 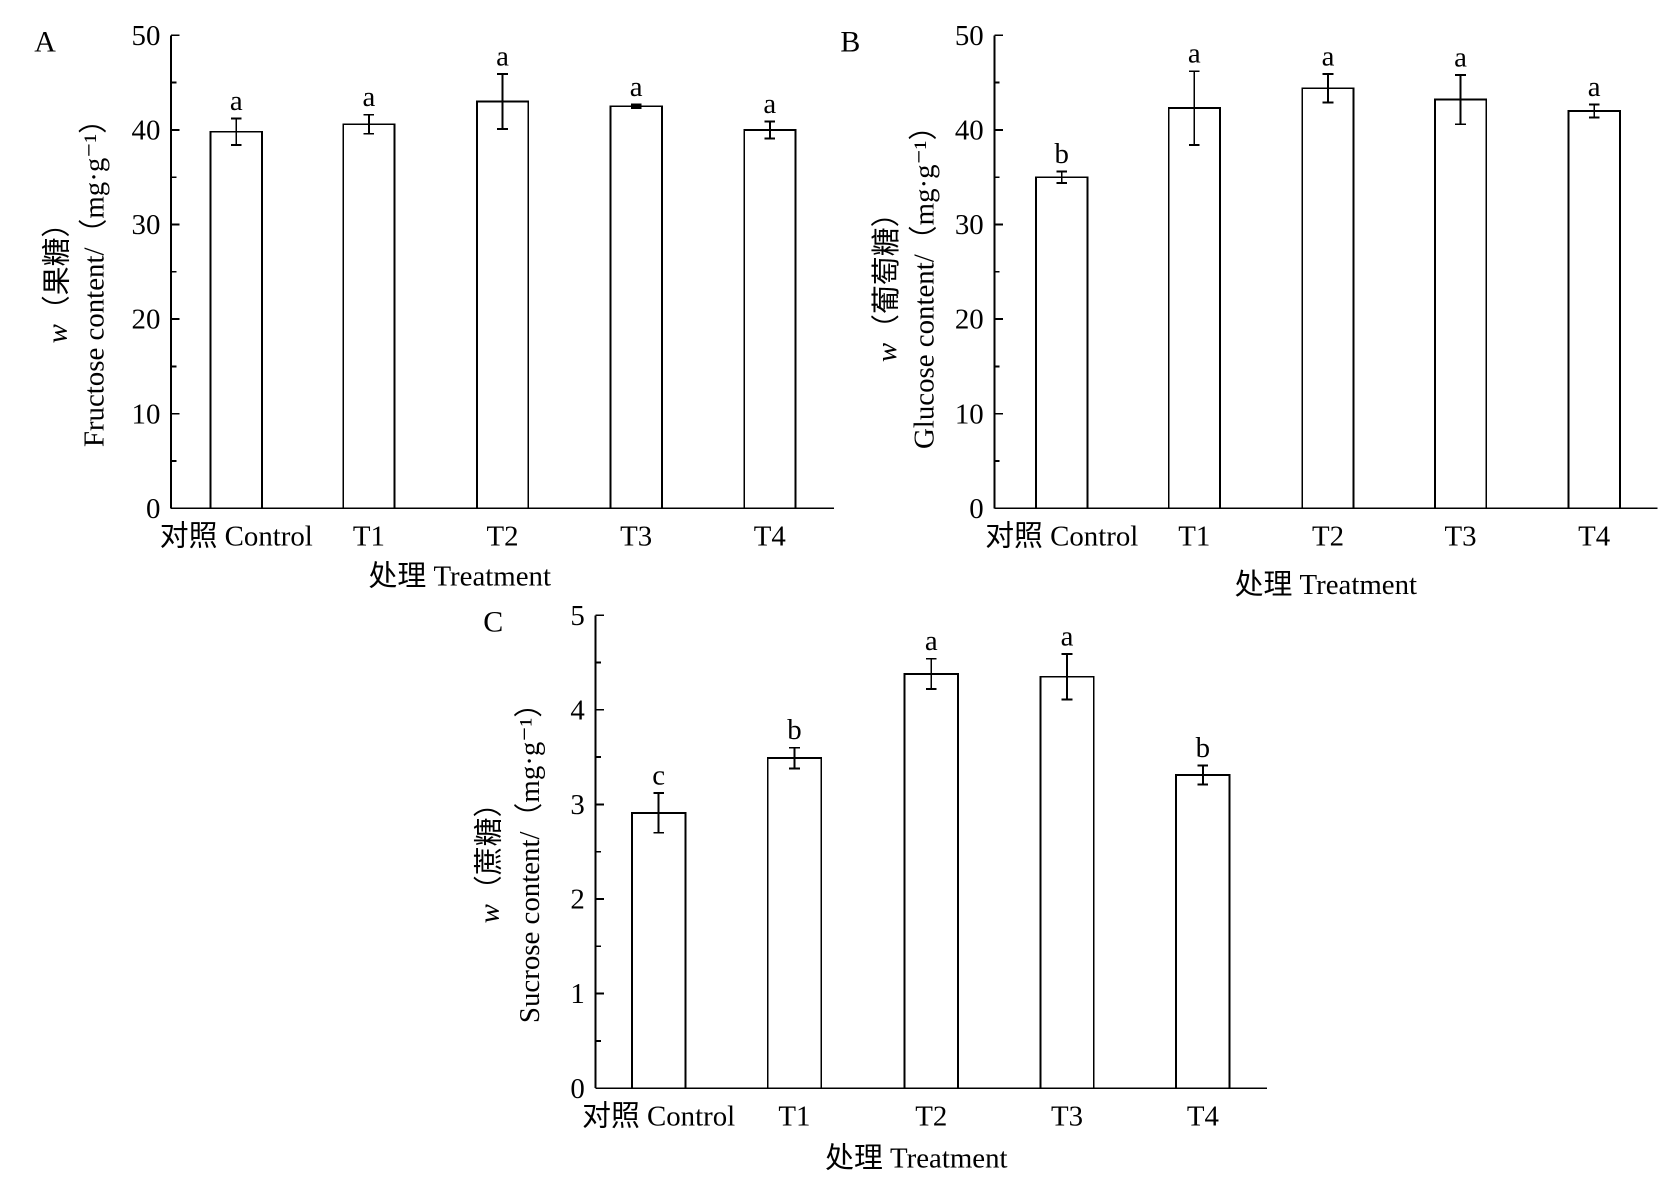 I want to click on y-axis-quantity: （葡萄糖）, so click(x=887, y=271).